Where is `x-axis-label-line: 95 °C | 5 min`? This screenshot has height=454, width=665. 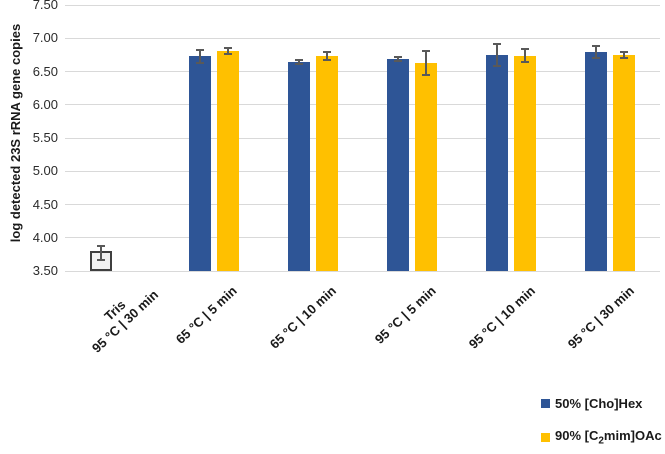 x-axis-label-line: 95 °C | 5 min is located at coordinates (405, 315).